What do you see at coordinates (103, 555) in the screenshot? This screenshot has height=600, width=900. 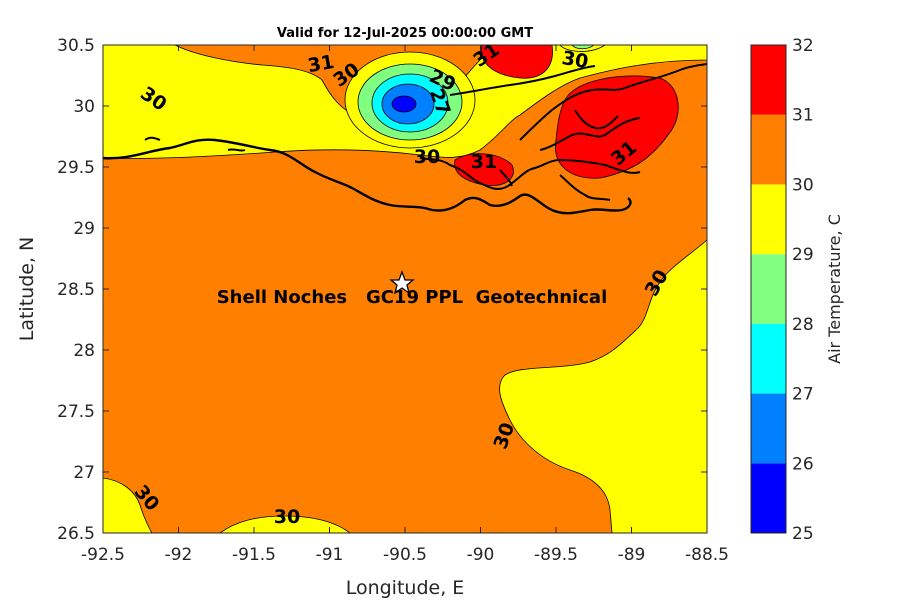 I see `x-tick-label: -92.5` at bounding box center [103, 555].